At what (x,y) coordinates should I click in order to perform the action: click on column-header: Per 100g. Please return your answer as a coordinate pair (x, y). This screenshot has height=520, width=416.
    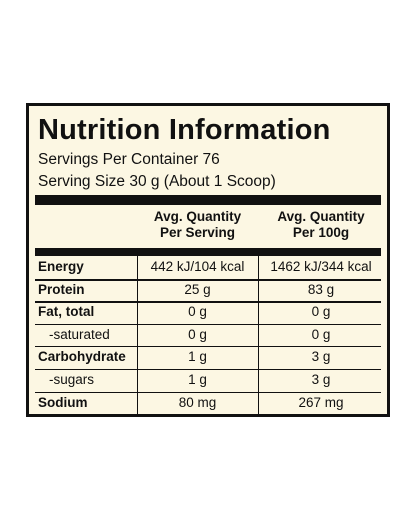
    Looking at the image, I should click on (321, 232).